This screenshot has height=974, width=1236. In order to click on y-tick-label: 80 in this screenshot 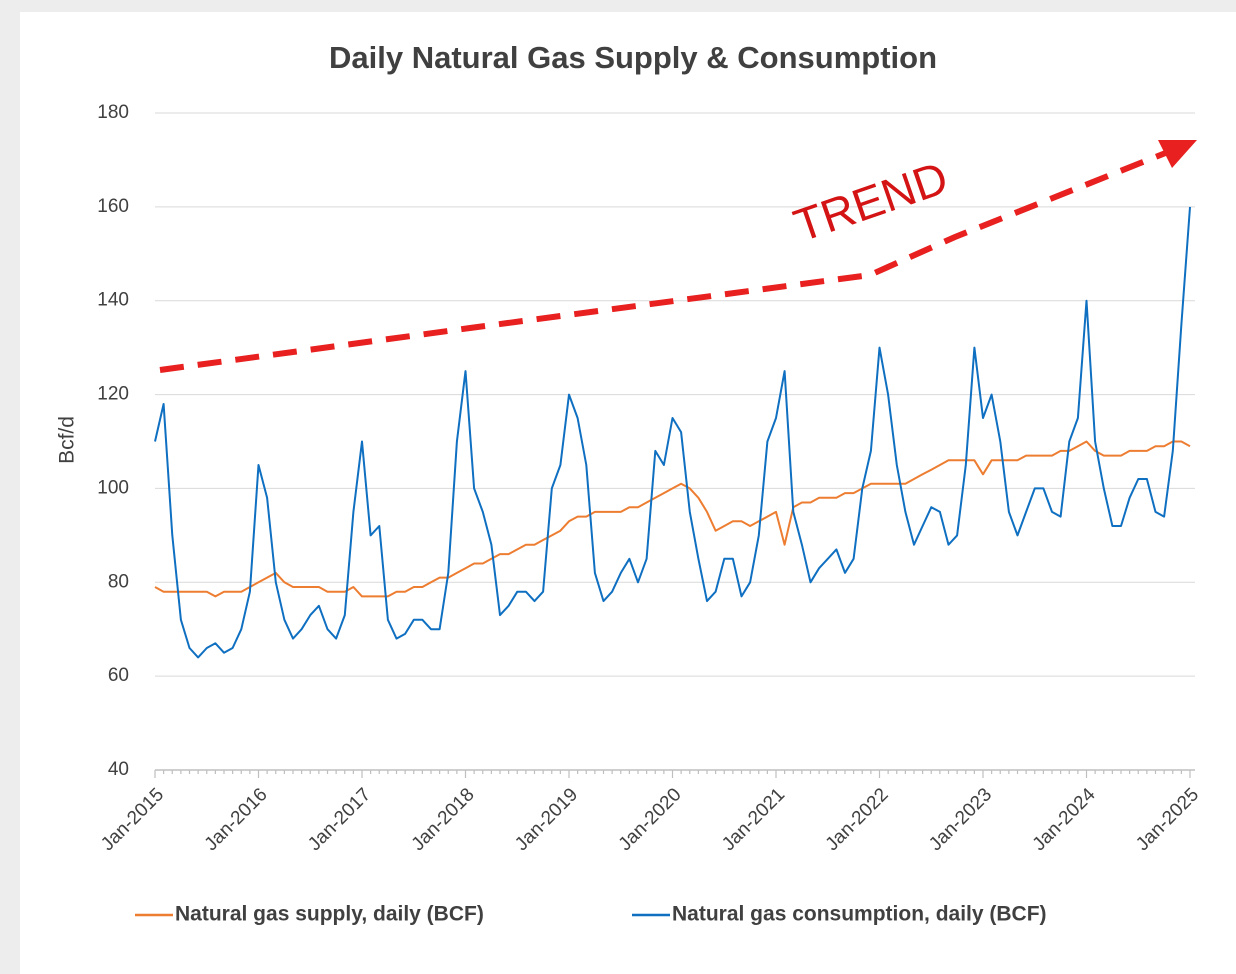, I will do `click(118, 581)`.